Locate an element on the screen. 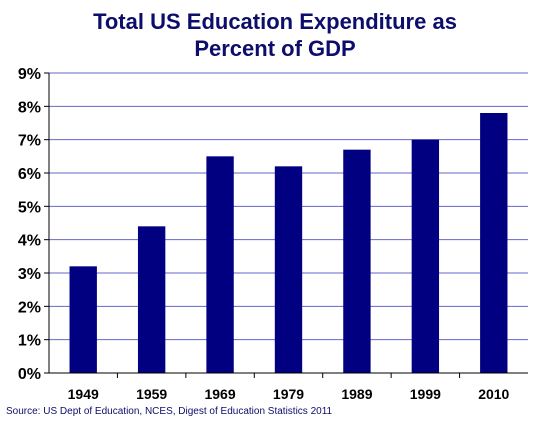 This screenshot has height=428, width=550. x-tick-label: 1989 is located at coordinates (356, 394).